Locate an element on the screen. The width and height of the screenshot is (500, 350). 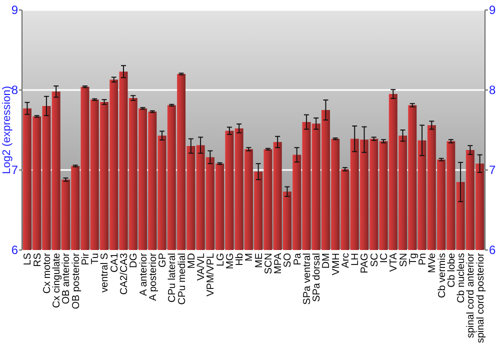
y-tick-label: 7 is located at coordinates (14, 170).